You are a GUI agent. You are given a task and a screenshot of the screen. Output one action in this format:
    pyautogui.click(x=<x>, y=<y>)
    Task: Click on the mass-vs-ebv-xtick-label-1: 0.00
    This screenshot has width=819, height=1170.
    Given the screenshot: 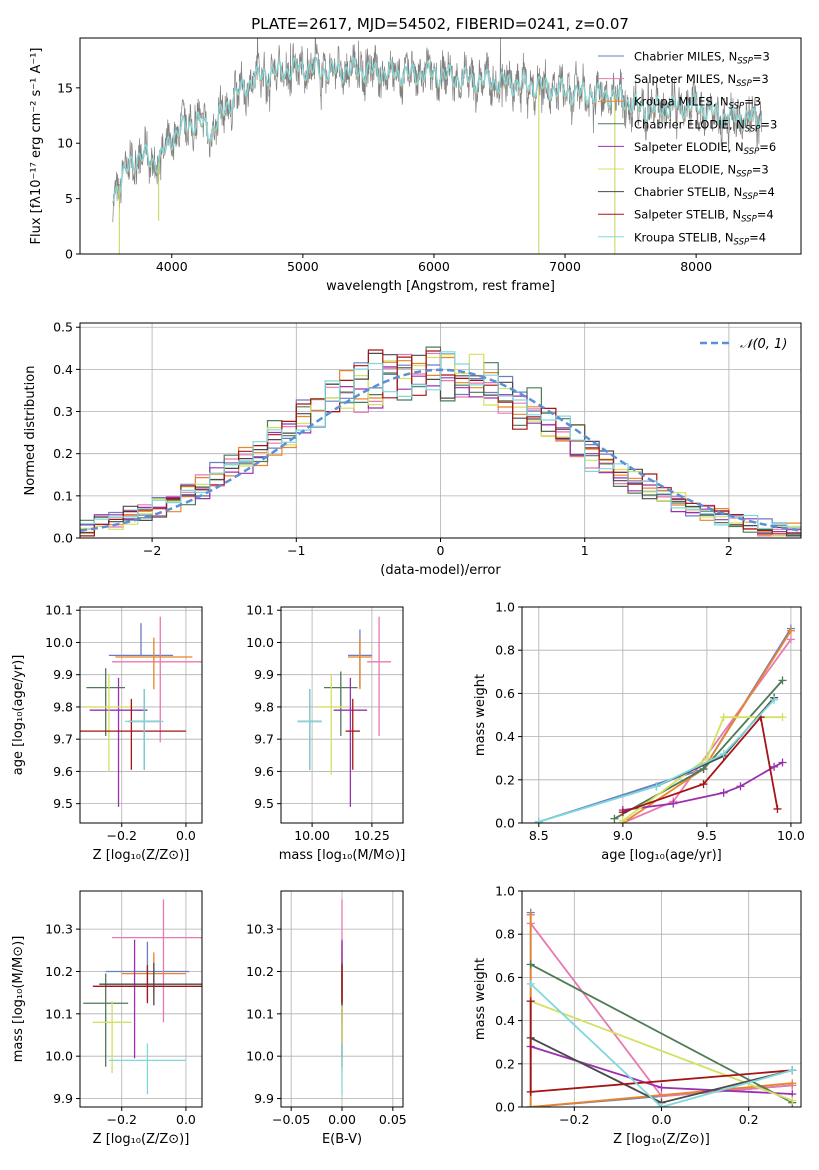 What is the action you would take?
    pyautogui.click(x=342, y=1119)
    